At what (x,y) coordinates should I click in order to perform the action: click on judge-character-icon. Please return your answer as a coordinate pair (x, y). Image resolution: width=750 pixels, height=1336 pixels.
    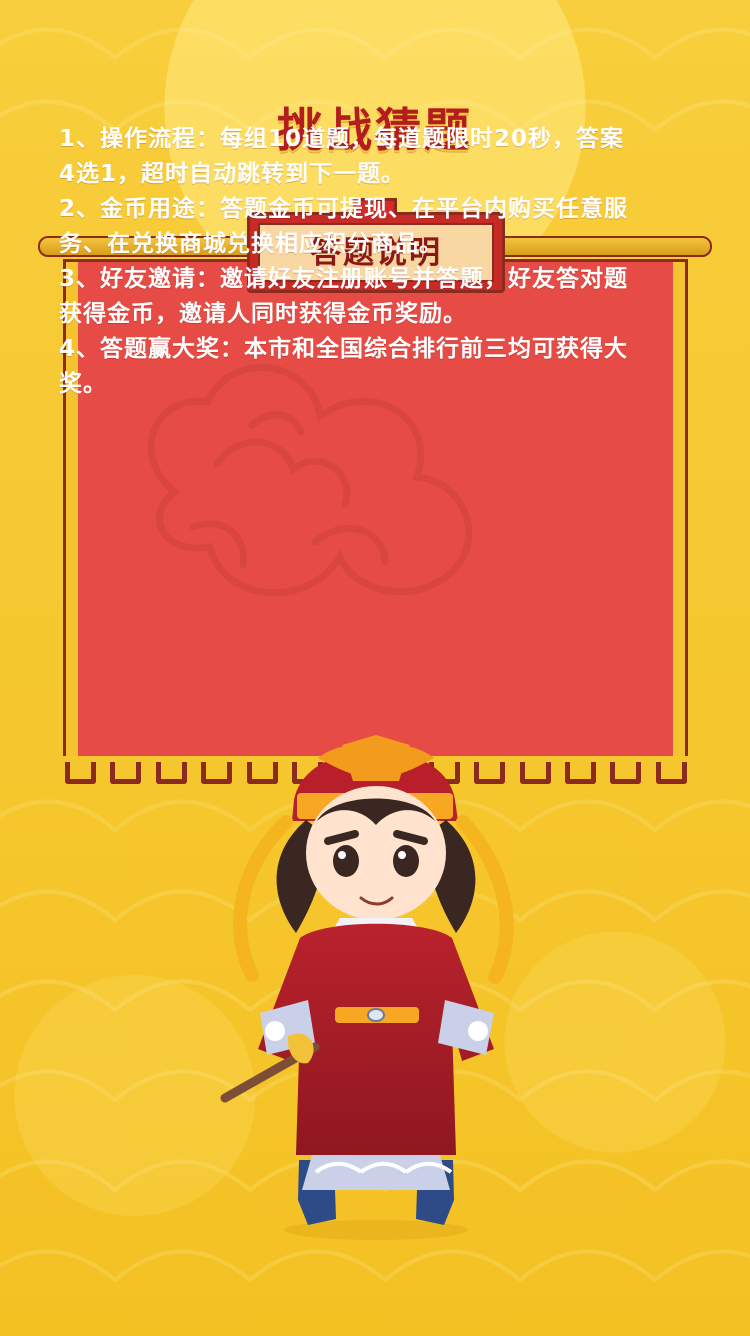
    Looking at the image, I should click on (367, 987).